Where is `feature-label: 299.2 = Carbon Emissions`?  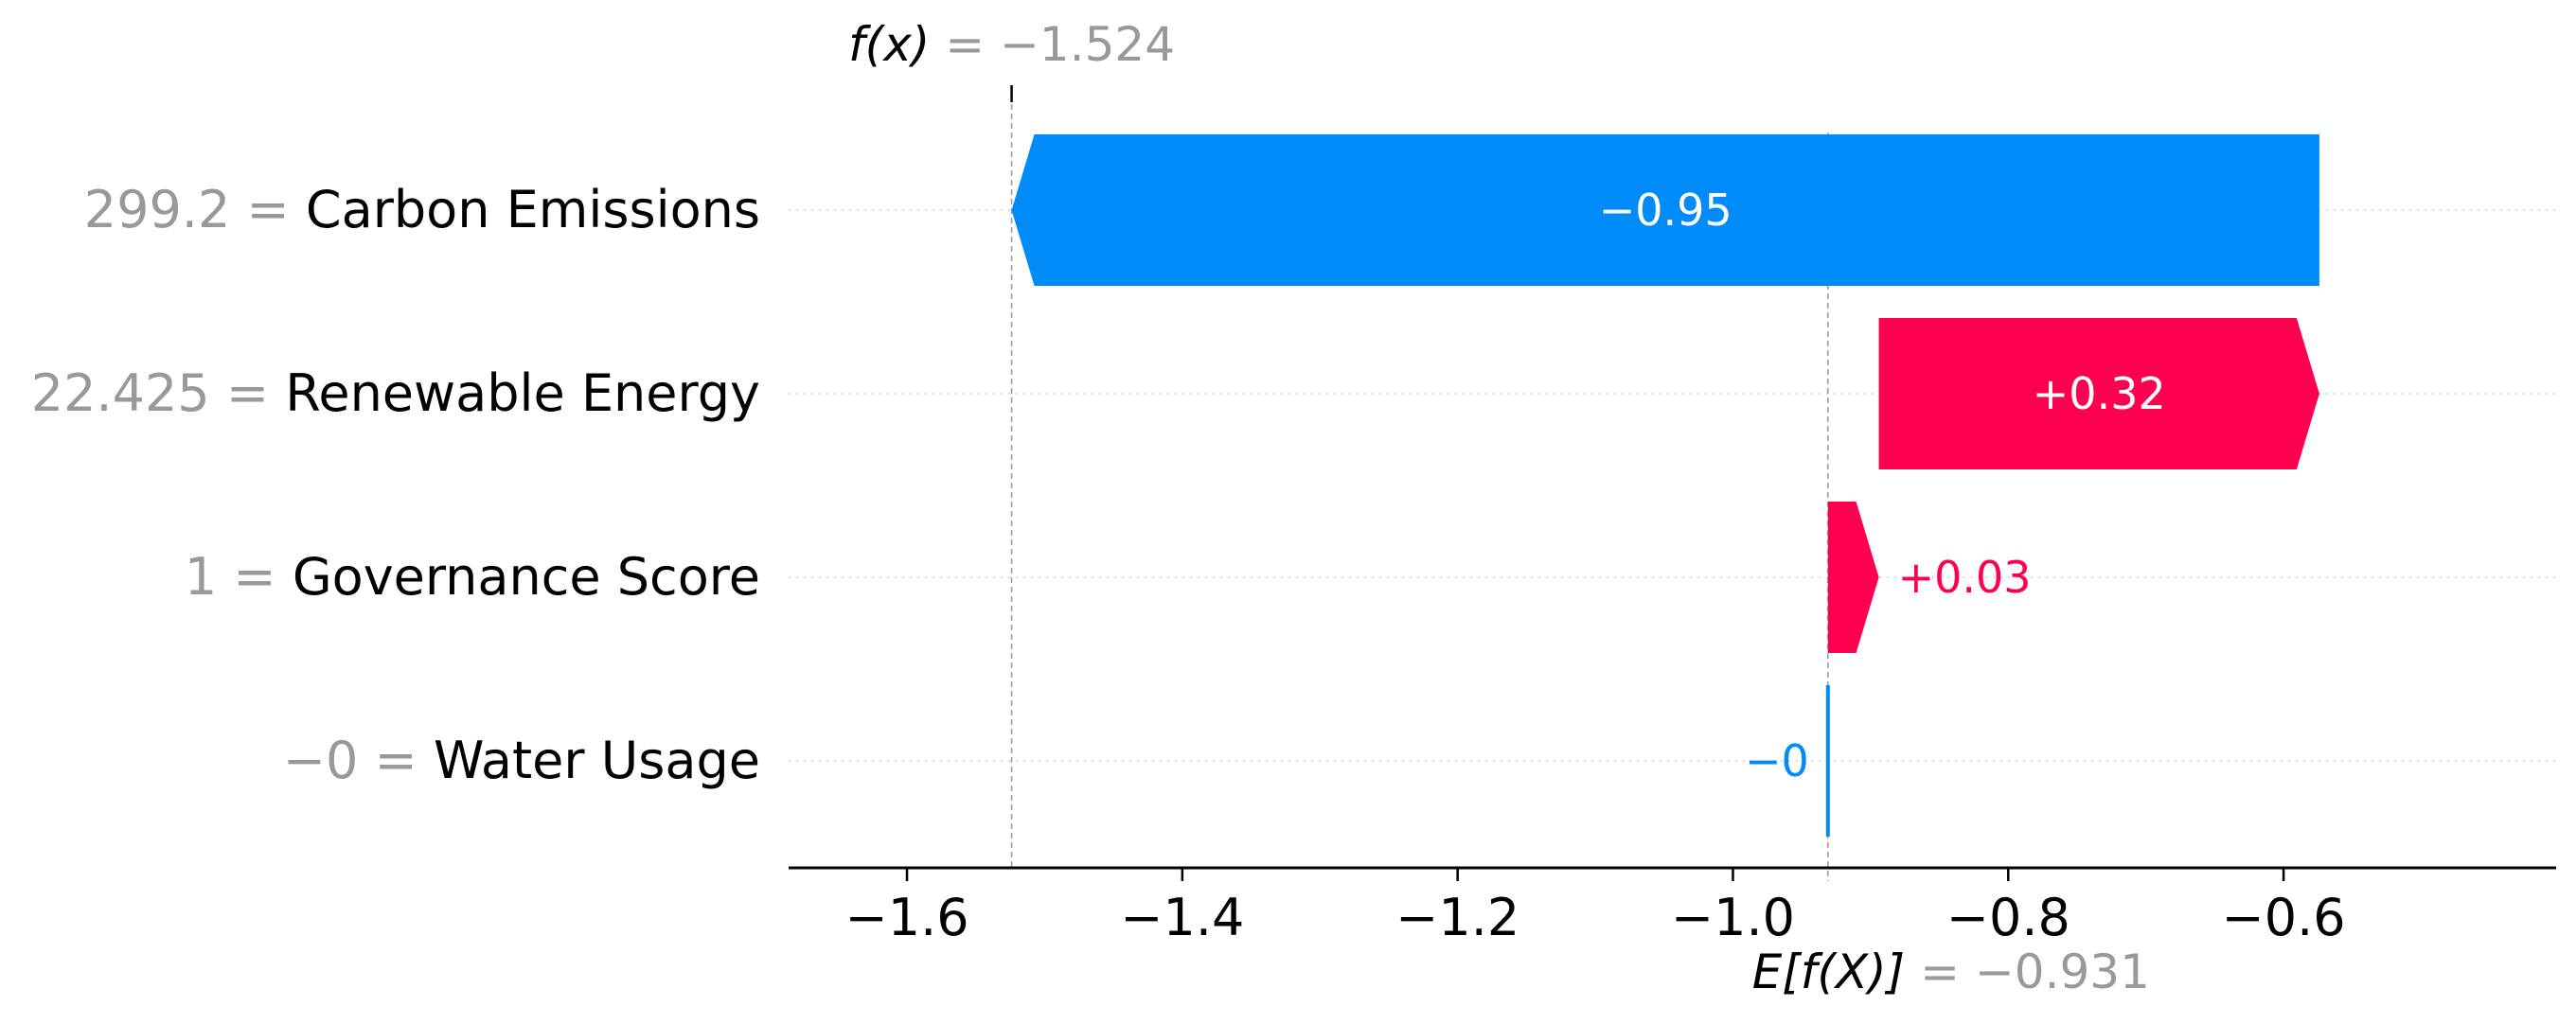 feature-label: 299.2 = Carbon Emissions is located at coordinates (422, 209).